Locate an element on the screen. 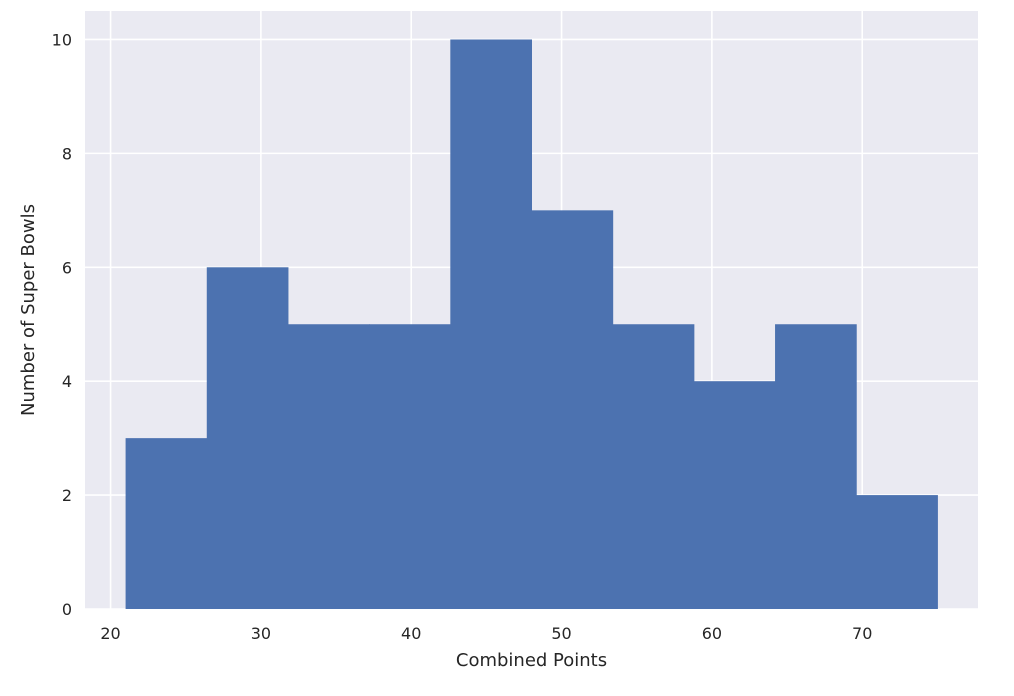 Image resolution: width=1014 pixels, height=696 pixels. x-tick-label: 20 is located at coordinates (110, 633).